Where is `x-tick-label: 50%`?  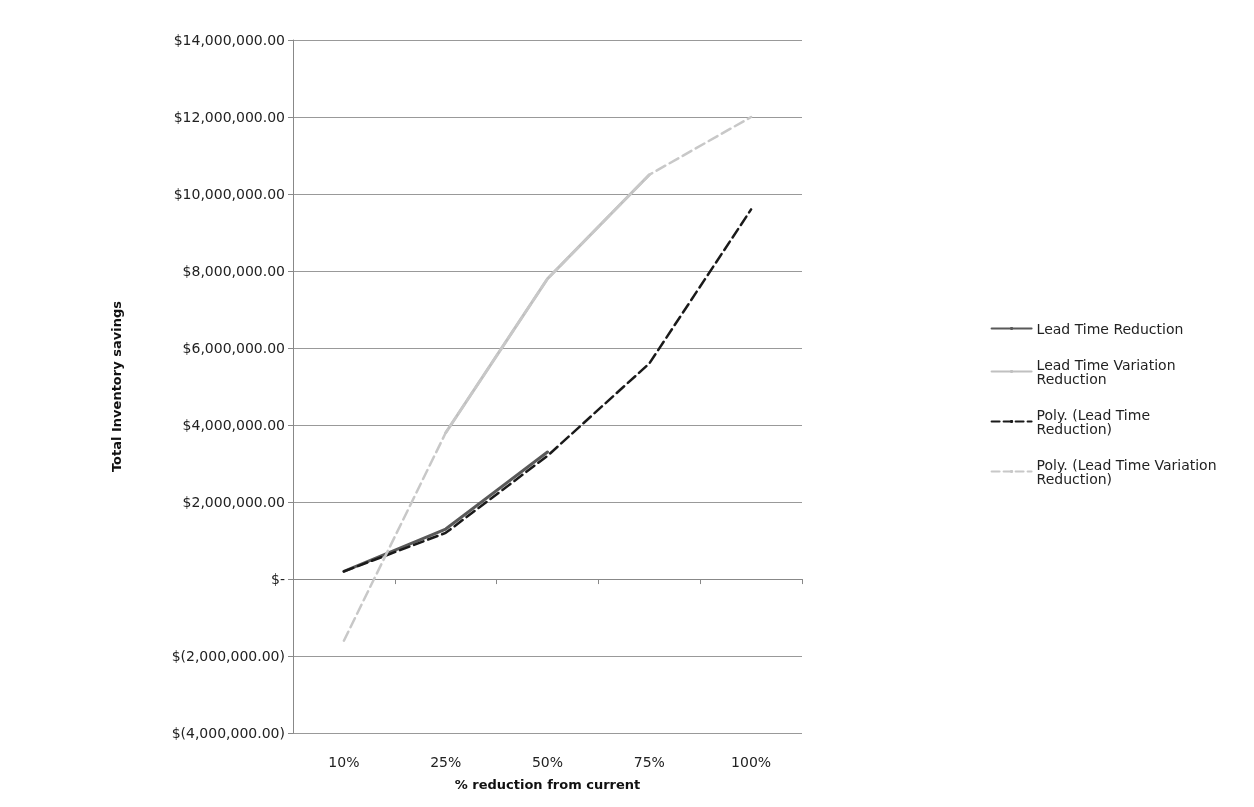
x-tick-label: 50% is located at coordinates (547, 762).